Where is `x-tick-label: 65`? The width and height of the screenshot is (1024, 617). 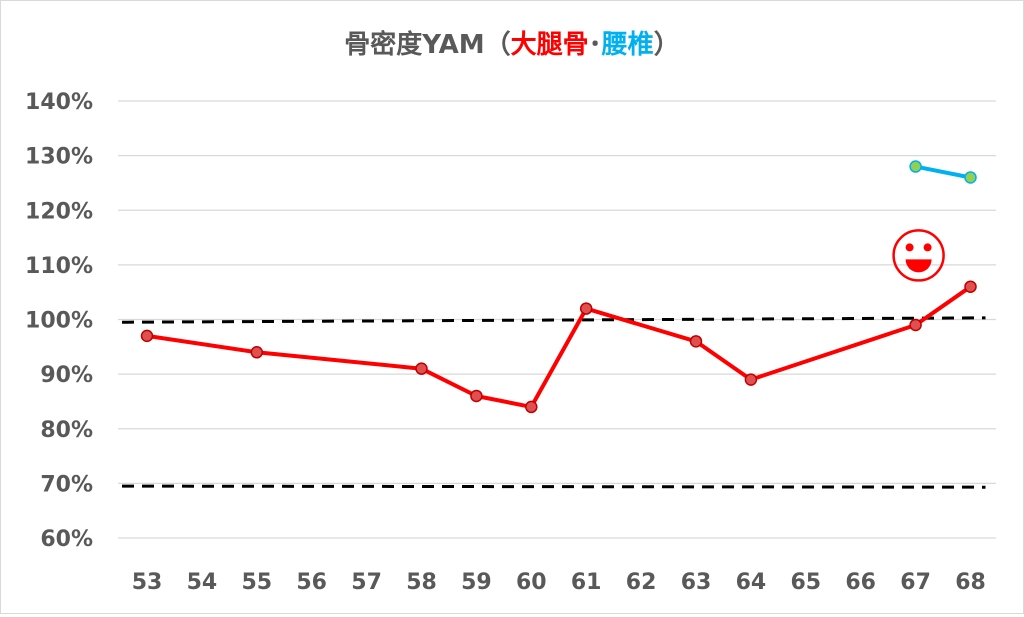 x-tick-label: 65 is located at coordinates (805, 582).